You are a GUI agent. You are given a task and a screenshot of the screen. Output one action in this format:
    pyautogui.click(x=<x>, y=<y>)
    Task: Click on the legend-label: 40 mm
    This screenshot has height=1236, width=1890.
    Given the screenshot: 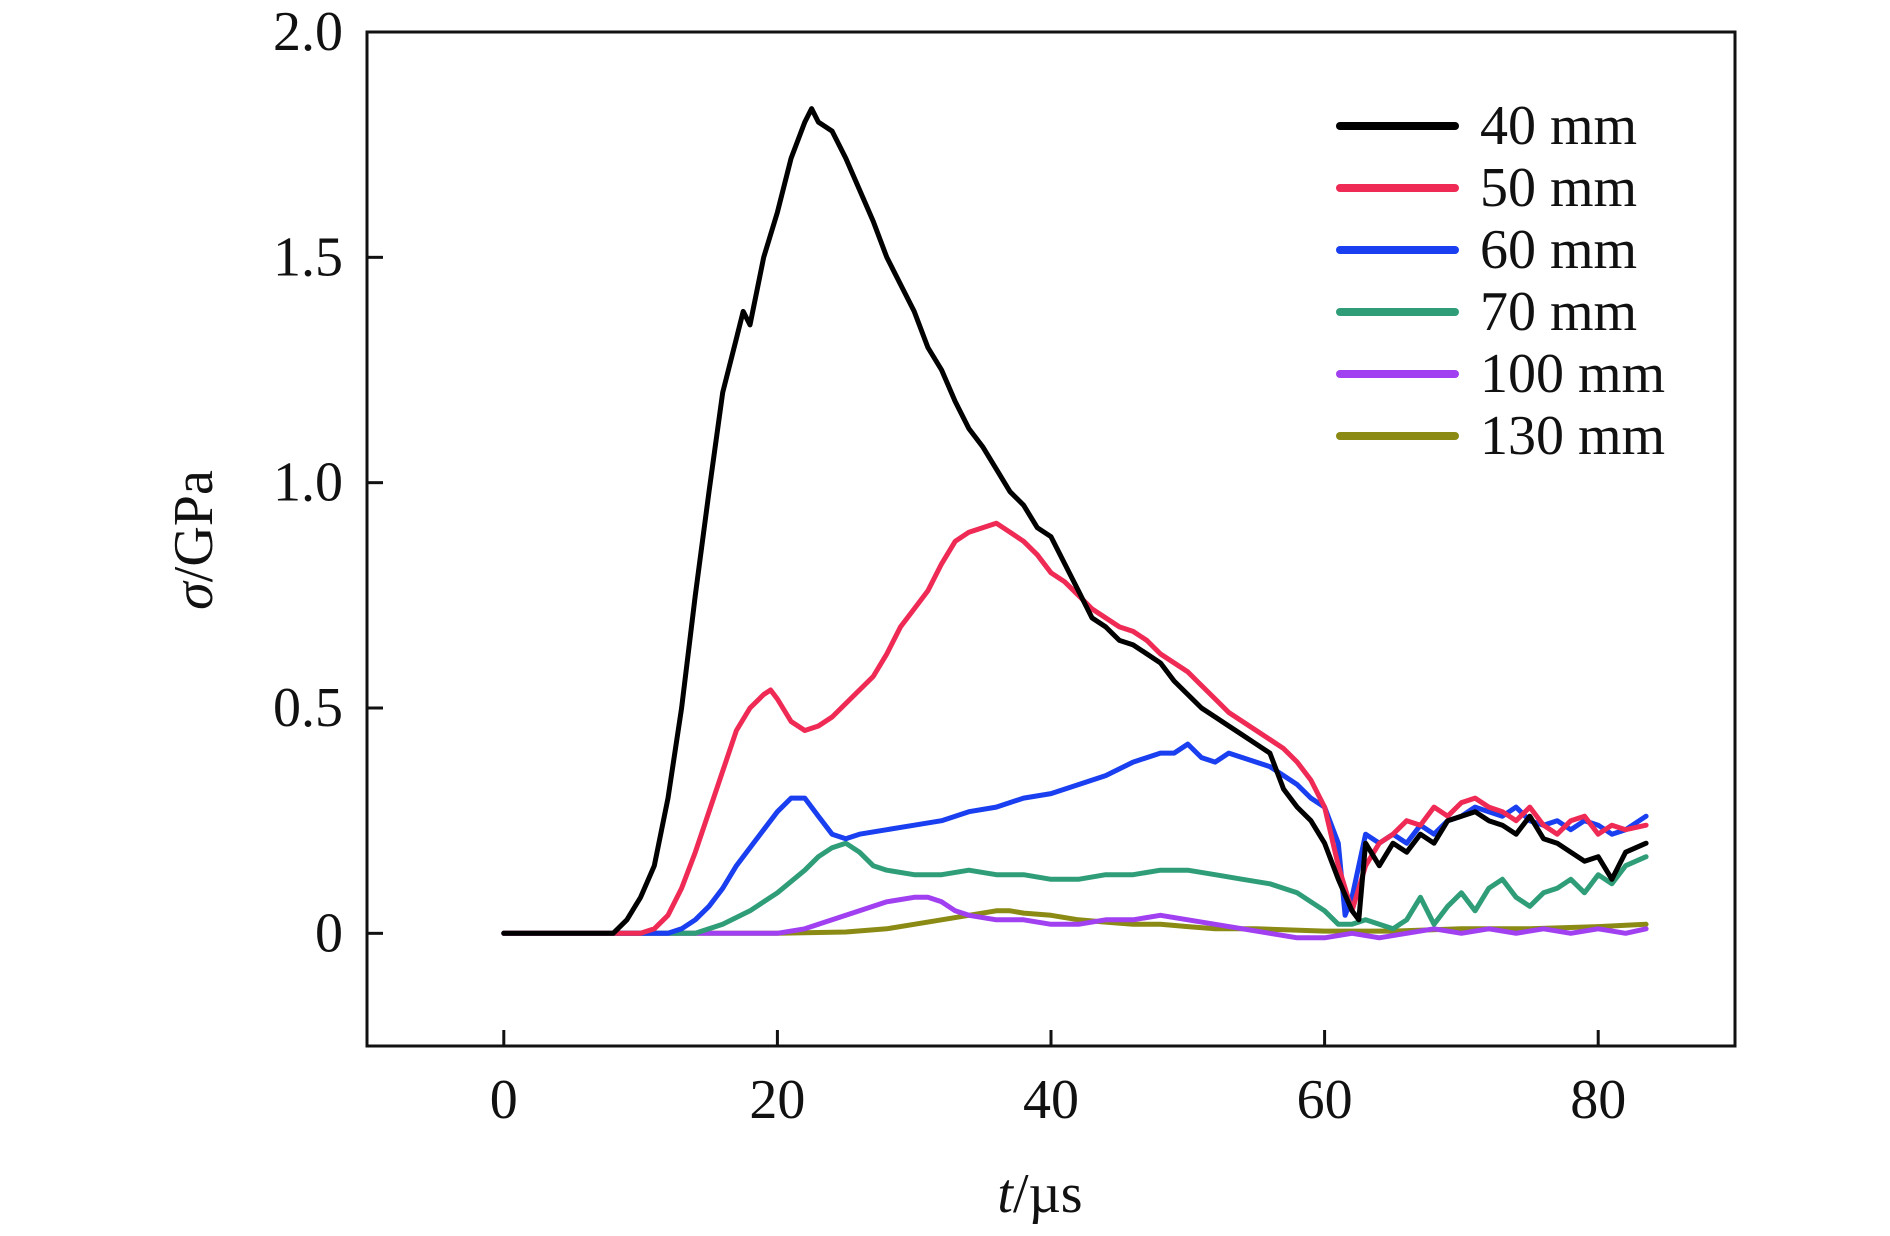 What is the action you would take?
    pyautogui.click(x=1558, y=126)
    